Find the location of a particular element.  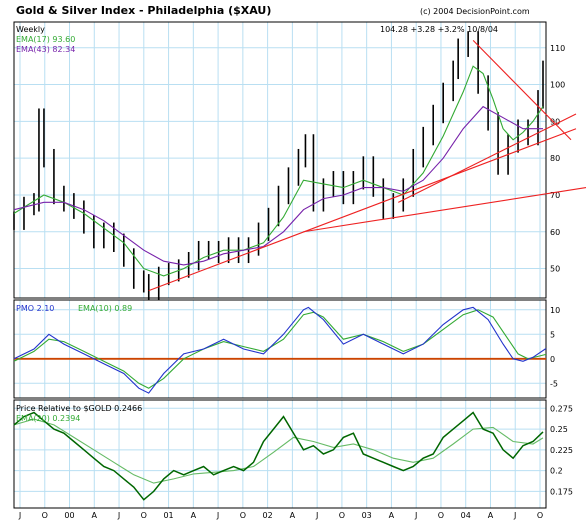

pmo-label: PMO 2.10 is located at coordinates (35, 308).